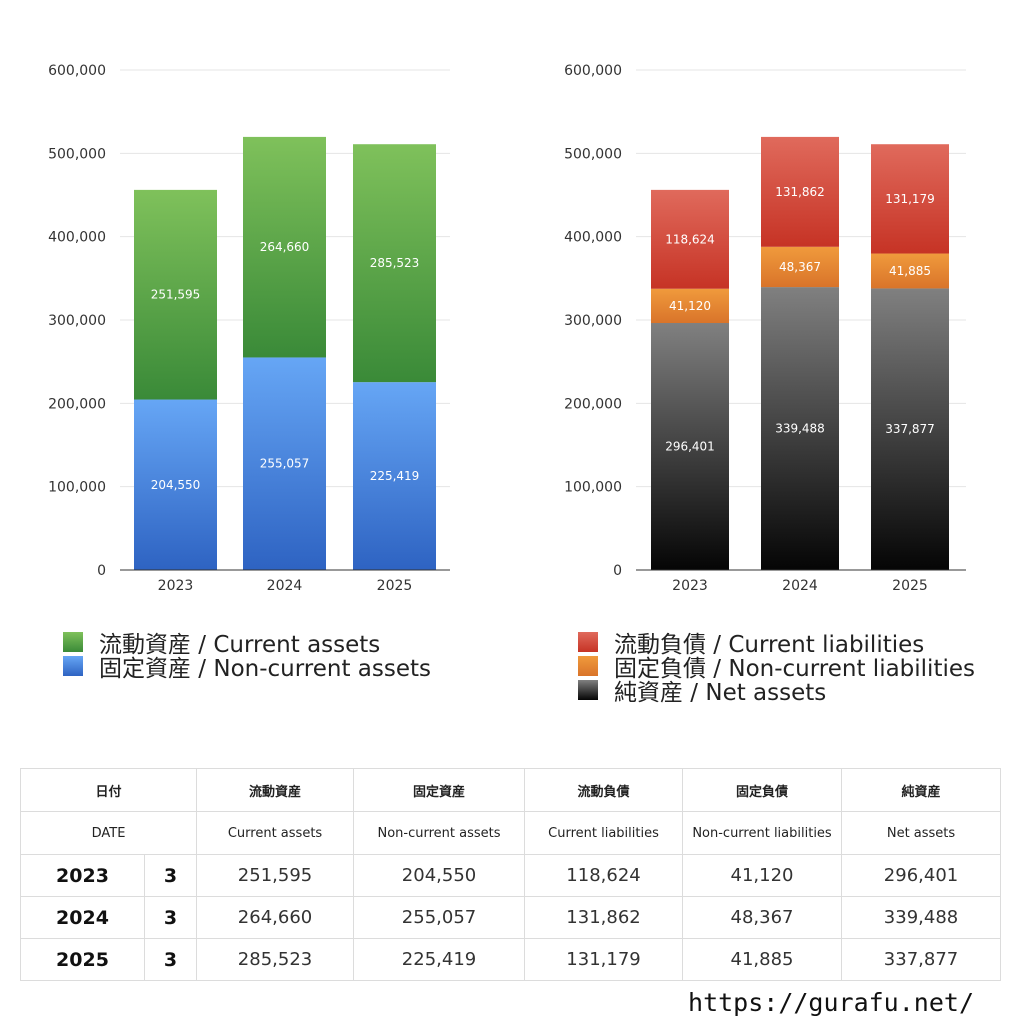 Image resolution: width=1024 pixels, height=1024 pixels. I want to click on site-url-watermark: https://gurafu.net/, so click(831, 1002).